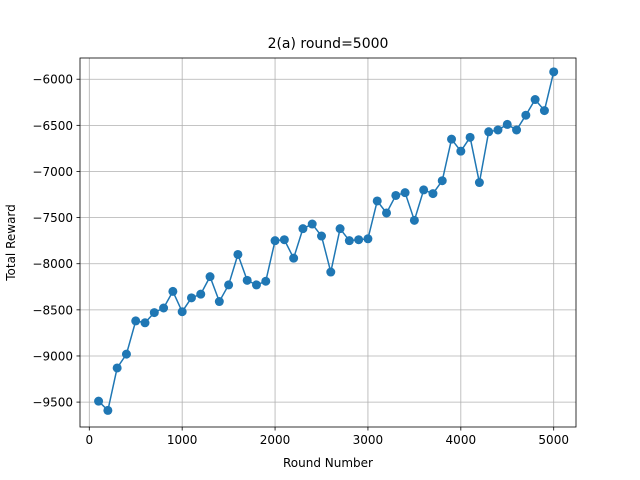 This screenshot has width=640, height=480. Describe the element at coordinates (52, 356) in the screenshot. I see `y-tick-label: −9000` at that location.